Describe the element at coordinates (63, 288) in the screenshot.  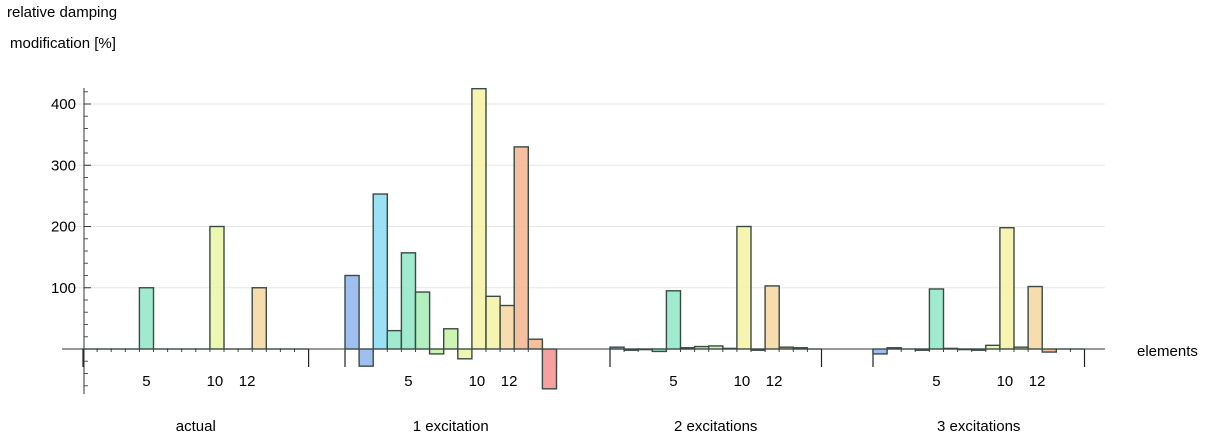
I see `y-tick-label-100: 100` at that location.